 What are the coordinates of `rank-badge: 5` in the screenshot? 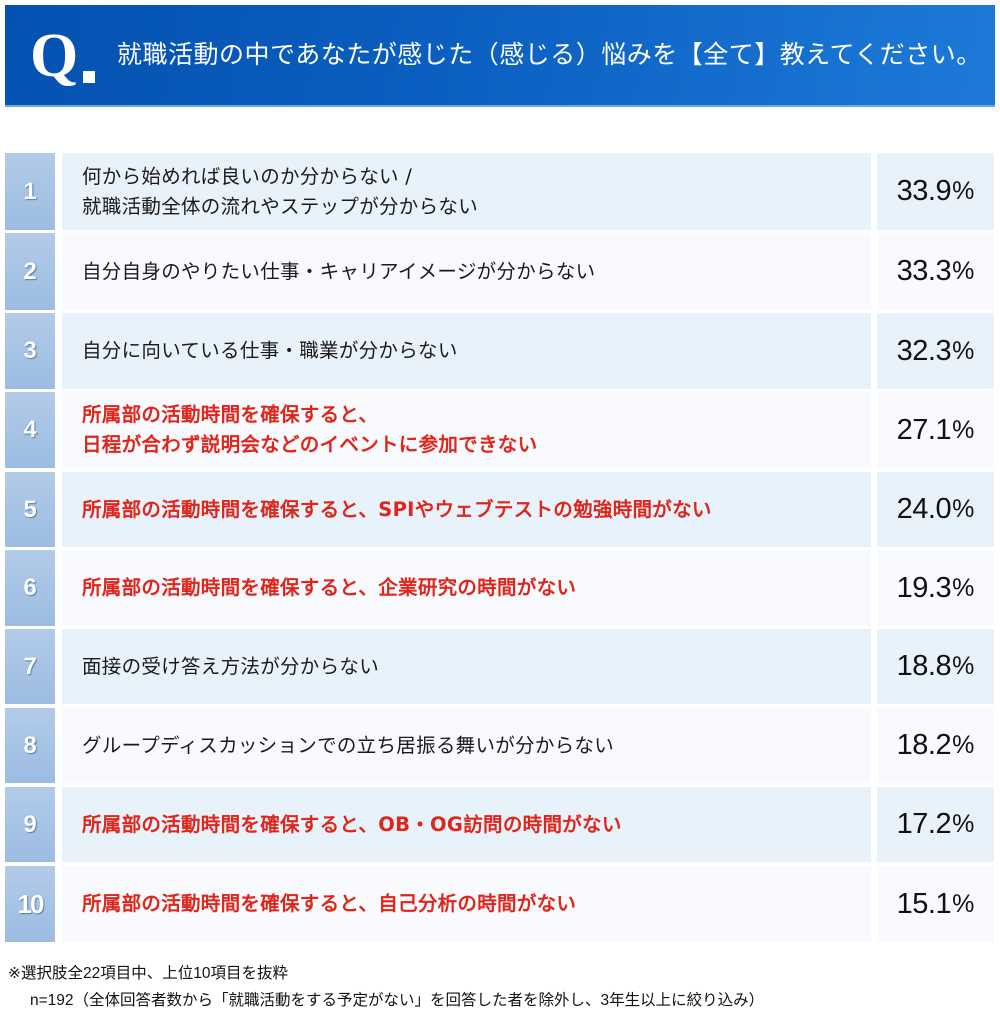 It's located at (30, 509).